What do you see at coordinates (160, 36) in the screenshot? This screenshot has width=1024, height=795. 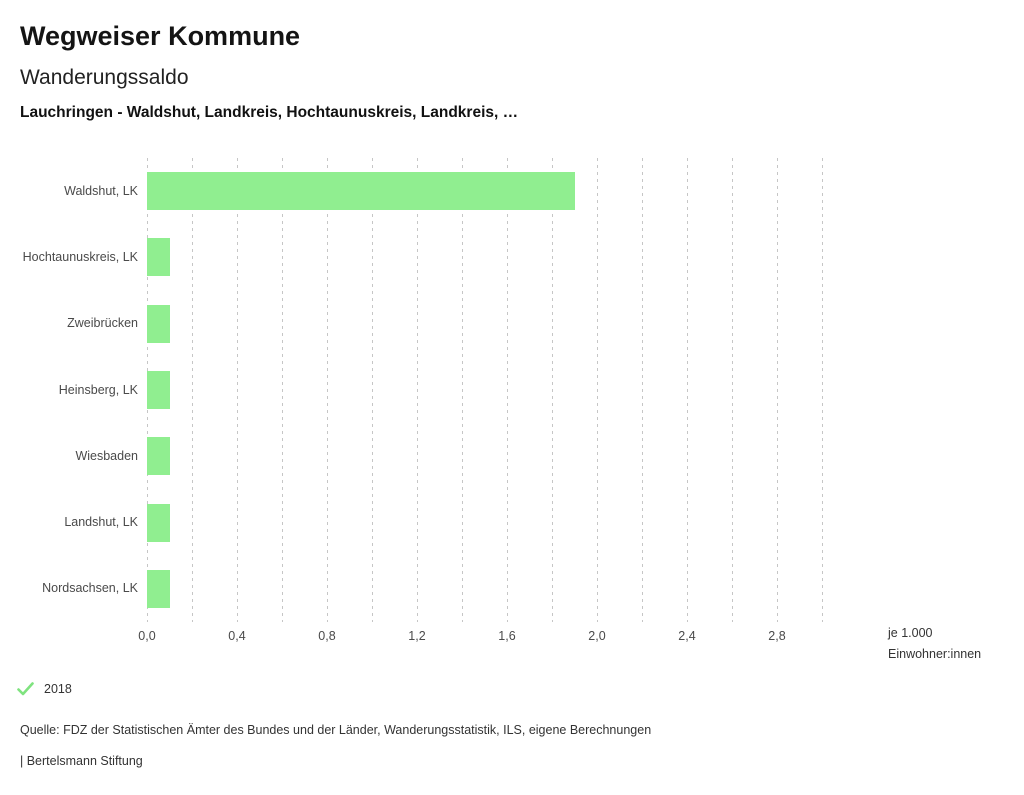 I see `page-title: Wegweiser Kommune` at bounding box center [160, 36].